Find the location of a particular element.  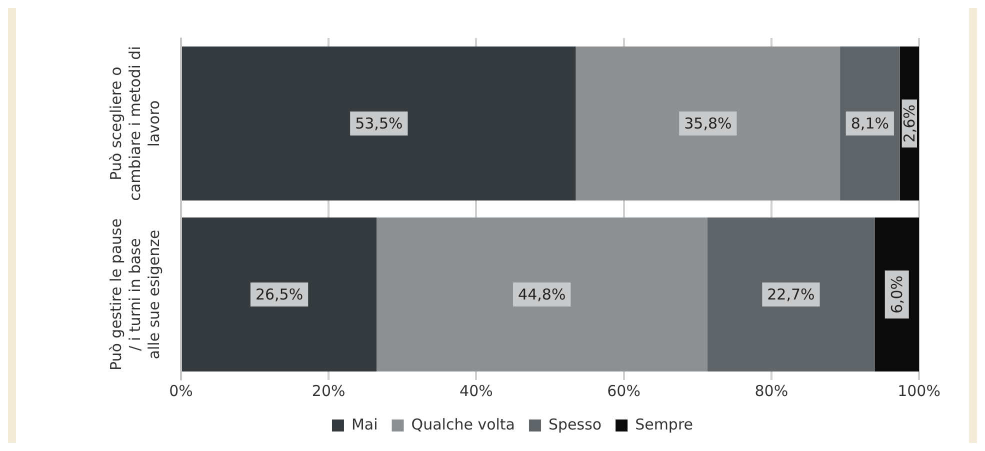

x-tick-label: 40% is located at coordinates (476, 391).